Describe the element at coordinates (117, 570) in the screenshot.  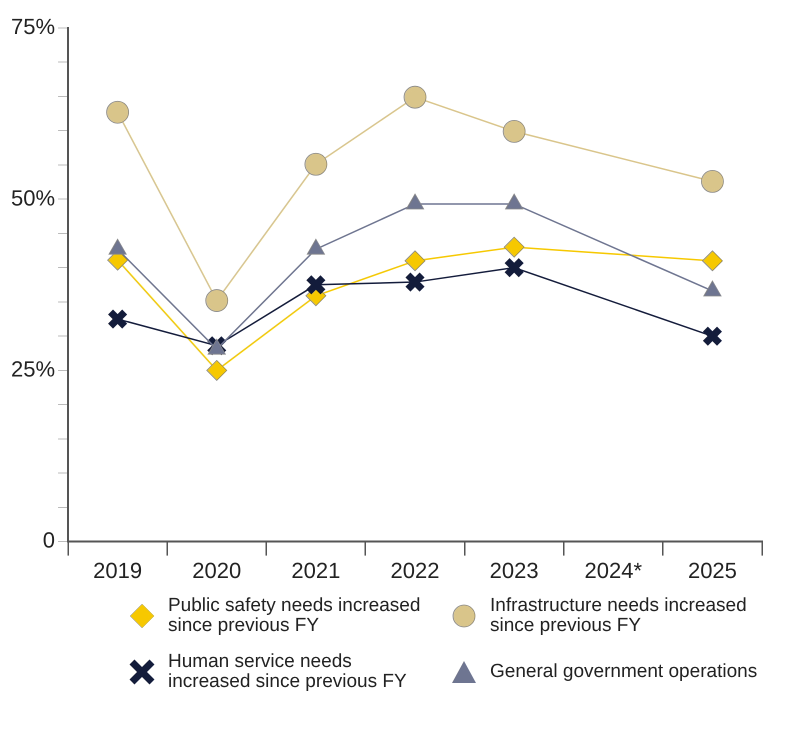
I see `x-tick-label: 2019` at that location.